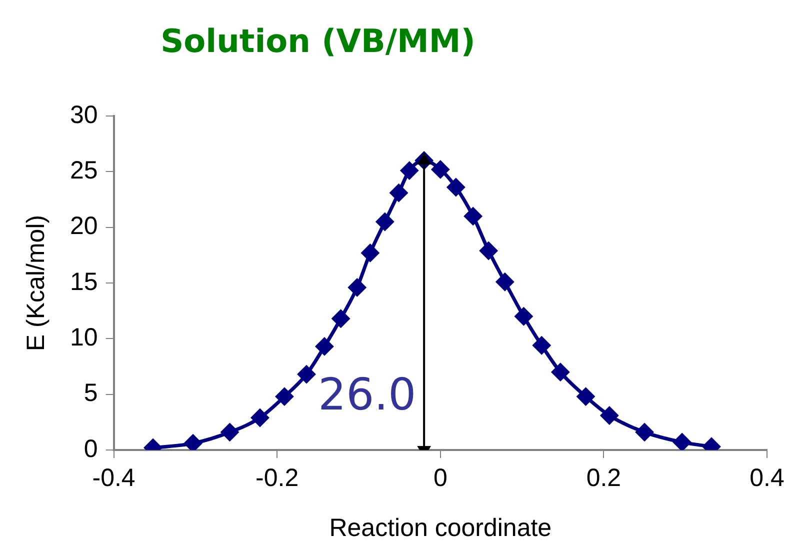  I want to click on y-tick-label: 25, so click(84, 170).